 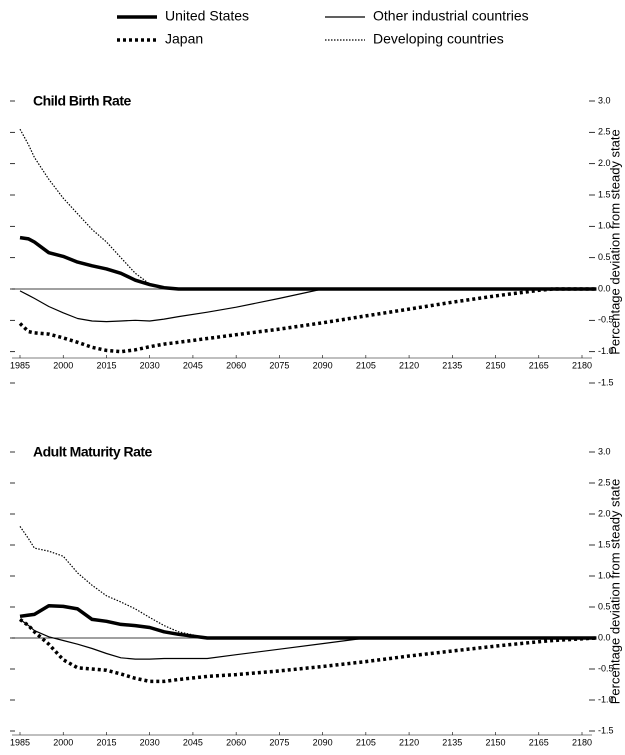 What do you see at coordinates (438, 39) in the screenshot?
I see `legend-label: Developing countries` at bounding box center [438, 39].